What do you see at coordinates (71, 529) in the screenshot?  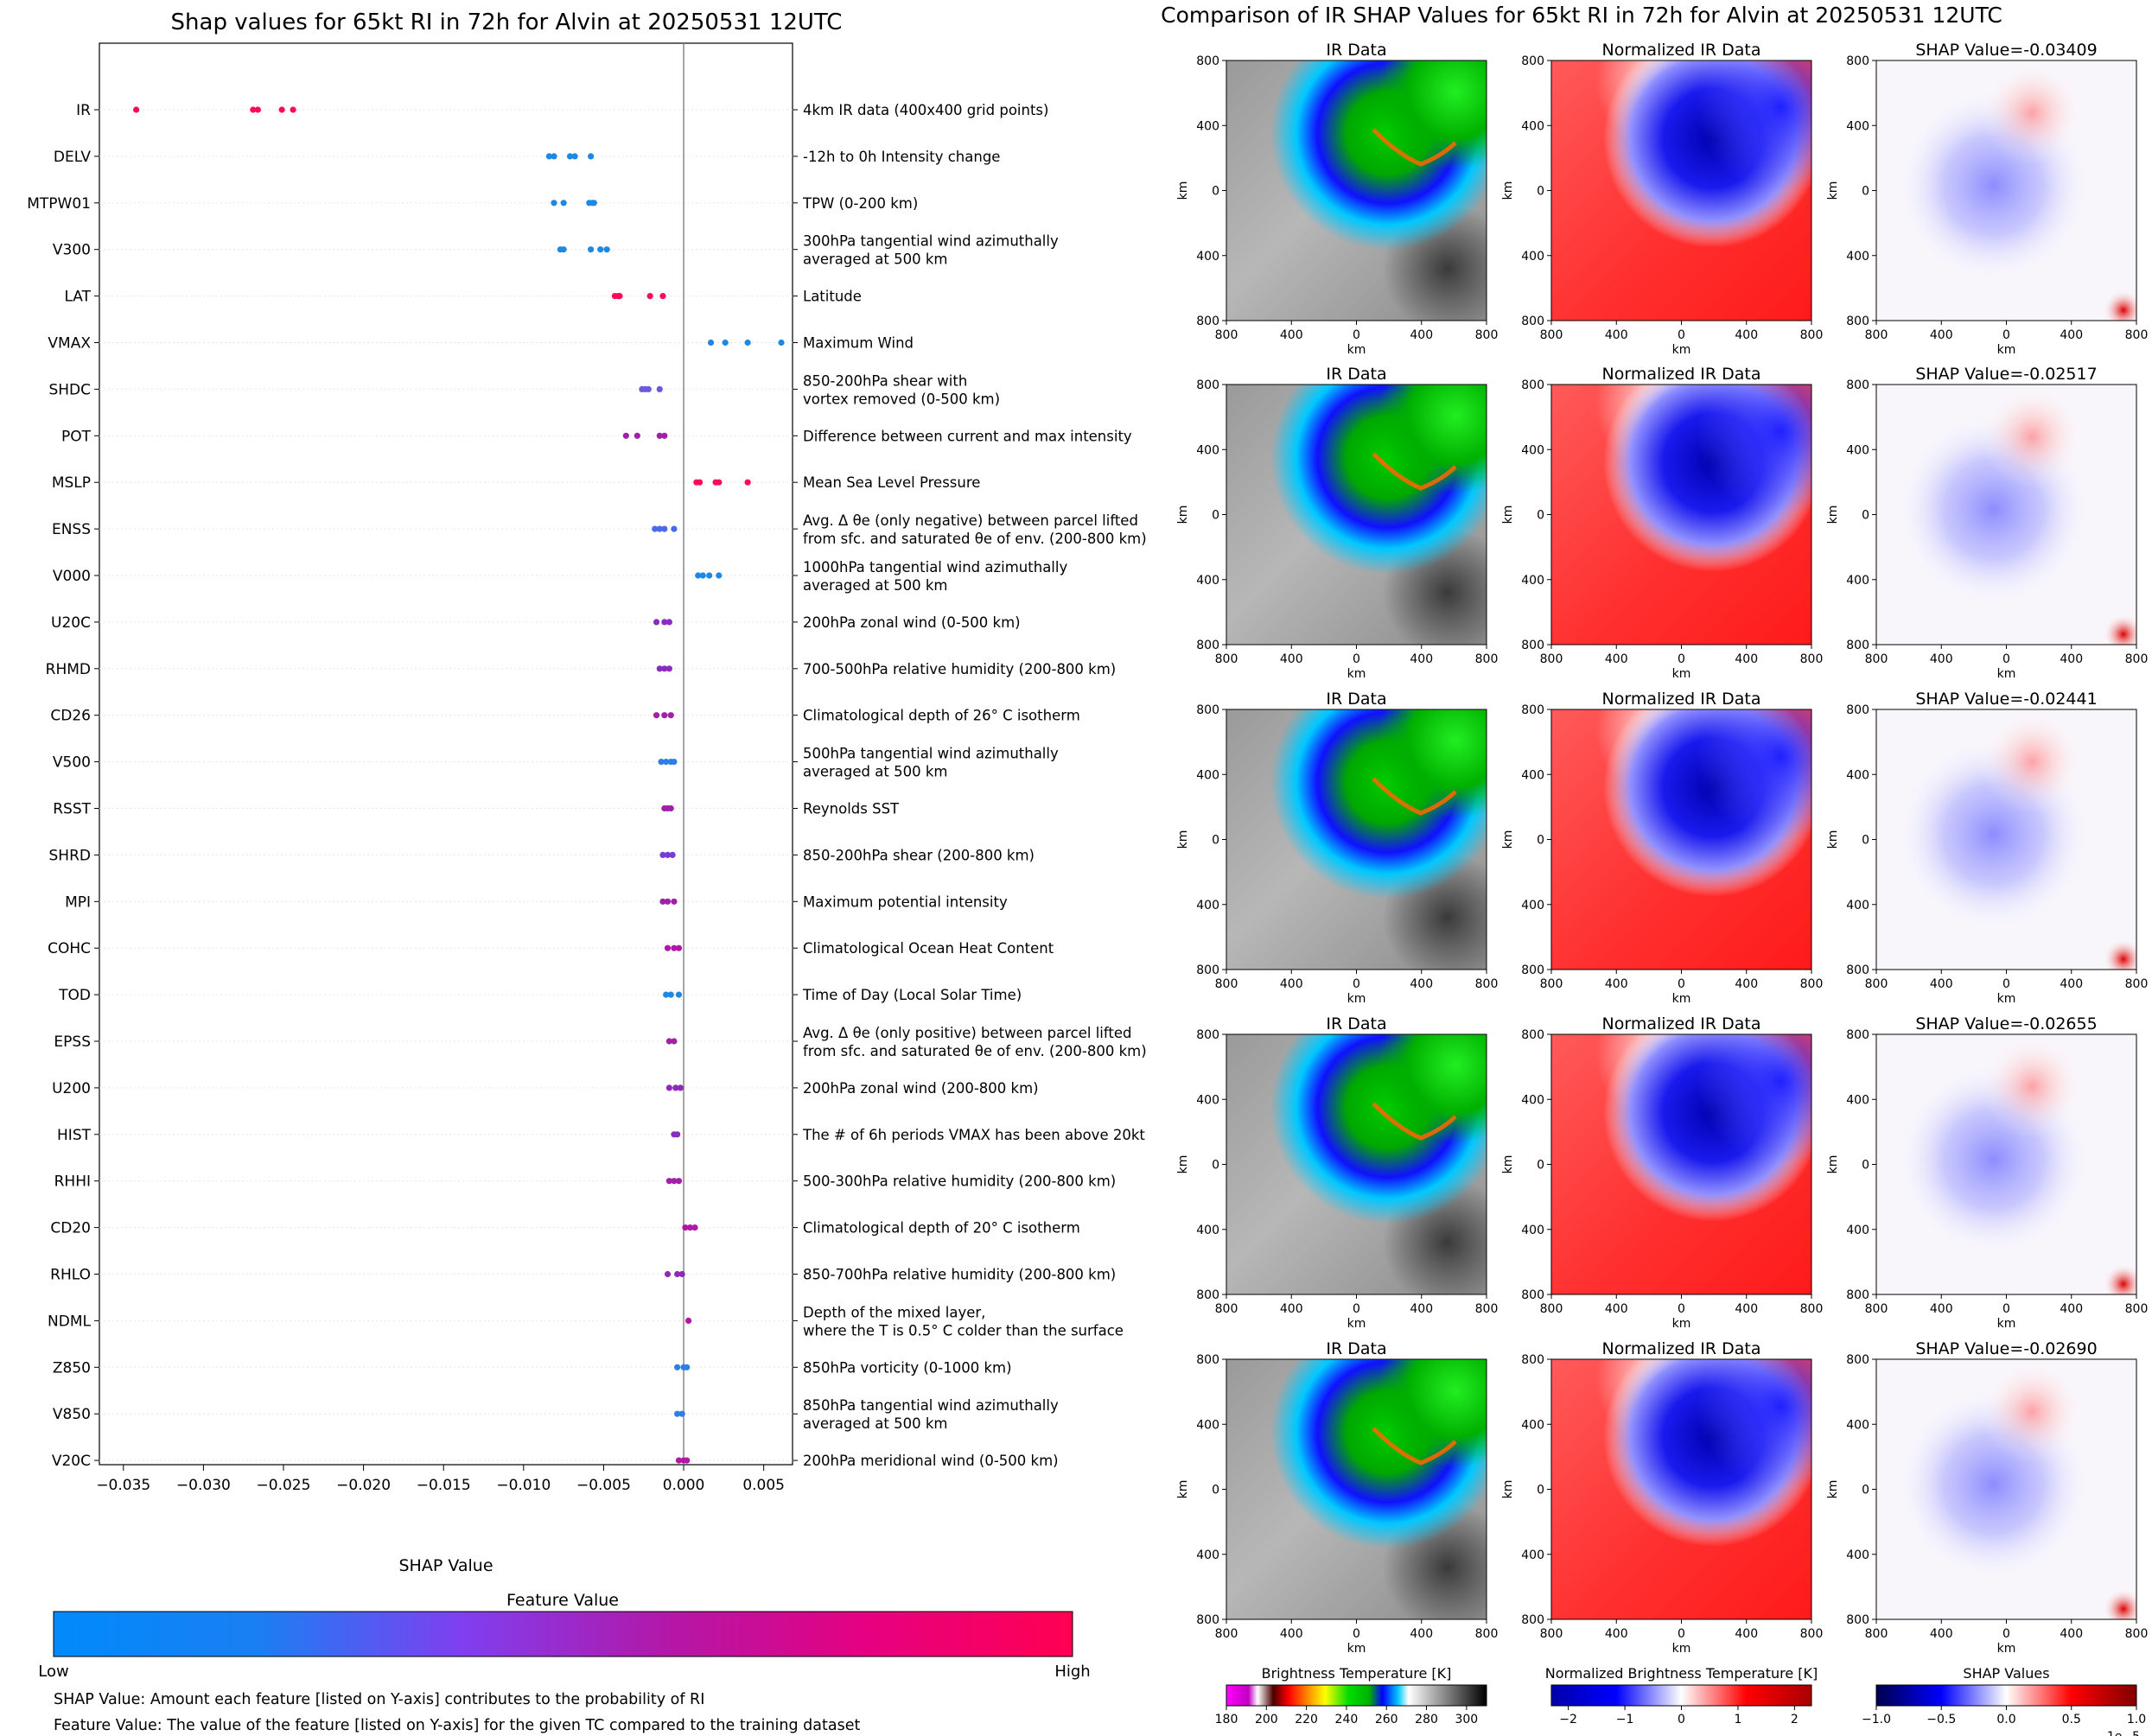 I see `feature-name-label: ENSS` at bounding box center [71, 529].